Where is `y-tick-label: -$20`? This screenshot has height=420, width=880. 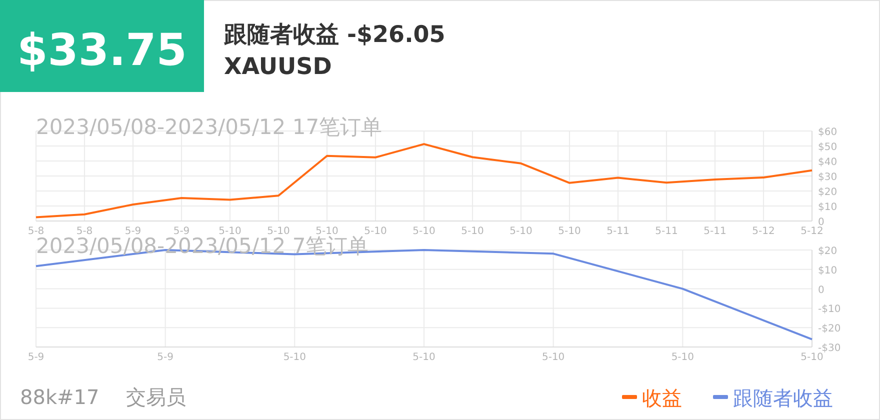
y-tick-label: -$20 is located at coordinates (829, 329).